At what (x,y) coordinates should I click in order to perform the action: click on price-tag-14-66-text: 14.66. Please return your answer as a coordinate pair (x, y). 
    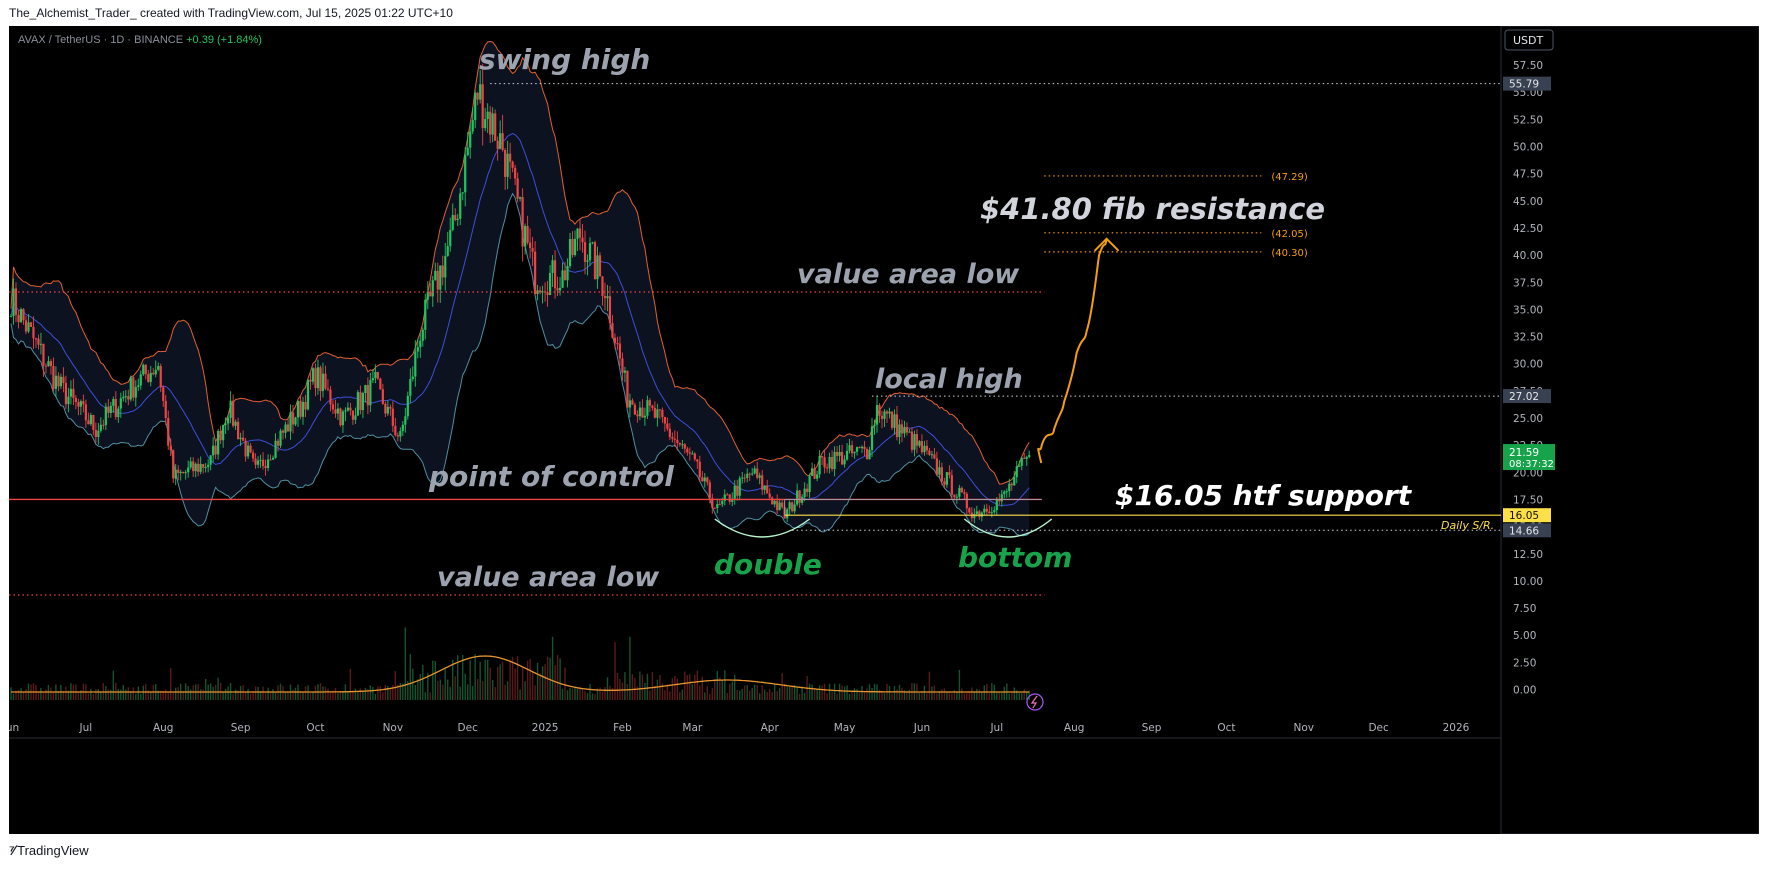
    Looking at the image, I should click on (1524, 531).